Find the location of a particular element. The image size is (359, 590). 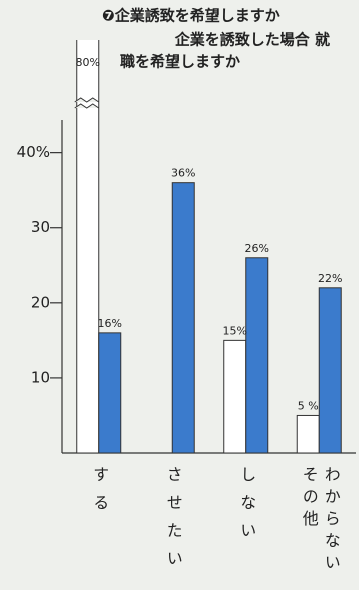

value-label: 26% is located at coordinates (257, 248).